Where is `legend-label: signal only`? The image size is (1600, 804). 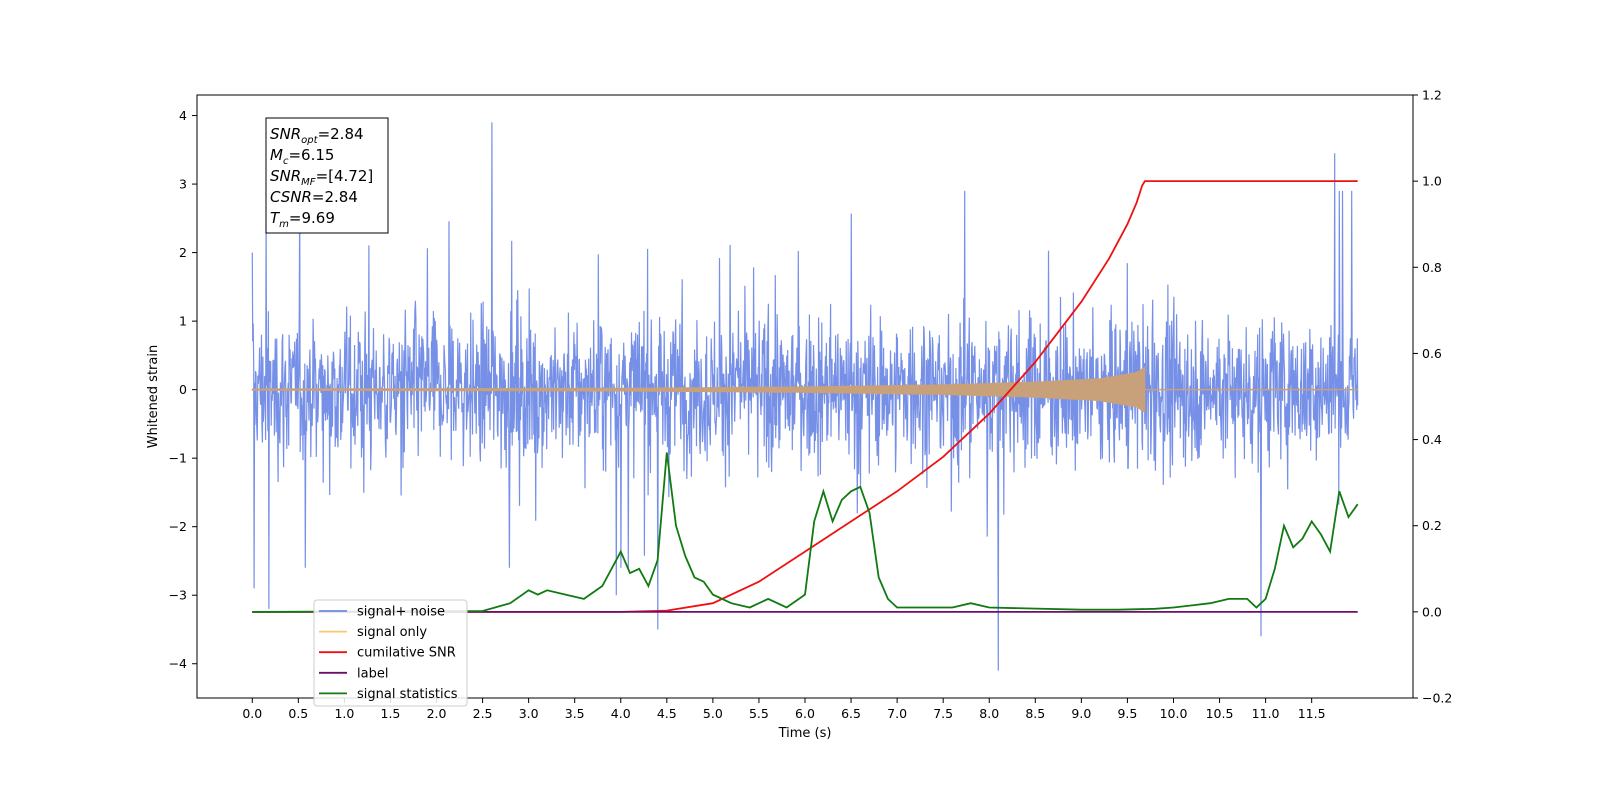
legend-label: signal only is located at coordinates (392, 632).